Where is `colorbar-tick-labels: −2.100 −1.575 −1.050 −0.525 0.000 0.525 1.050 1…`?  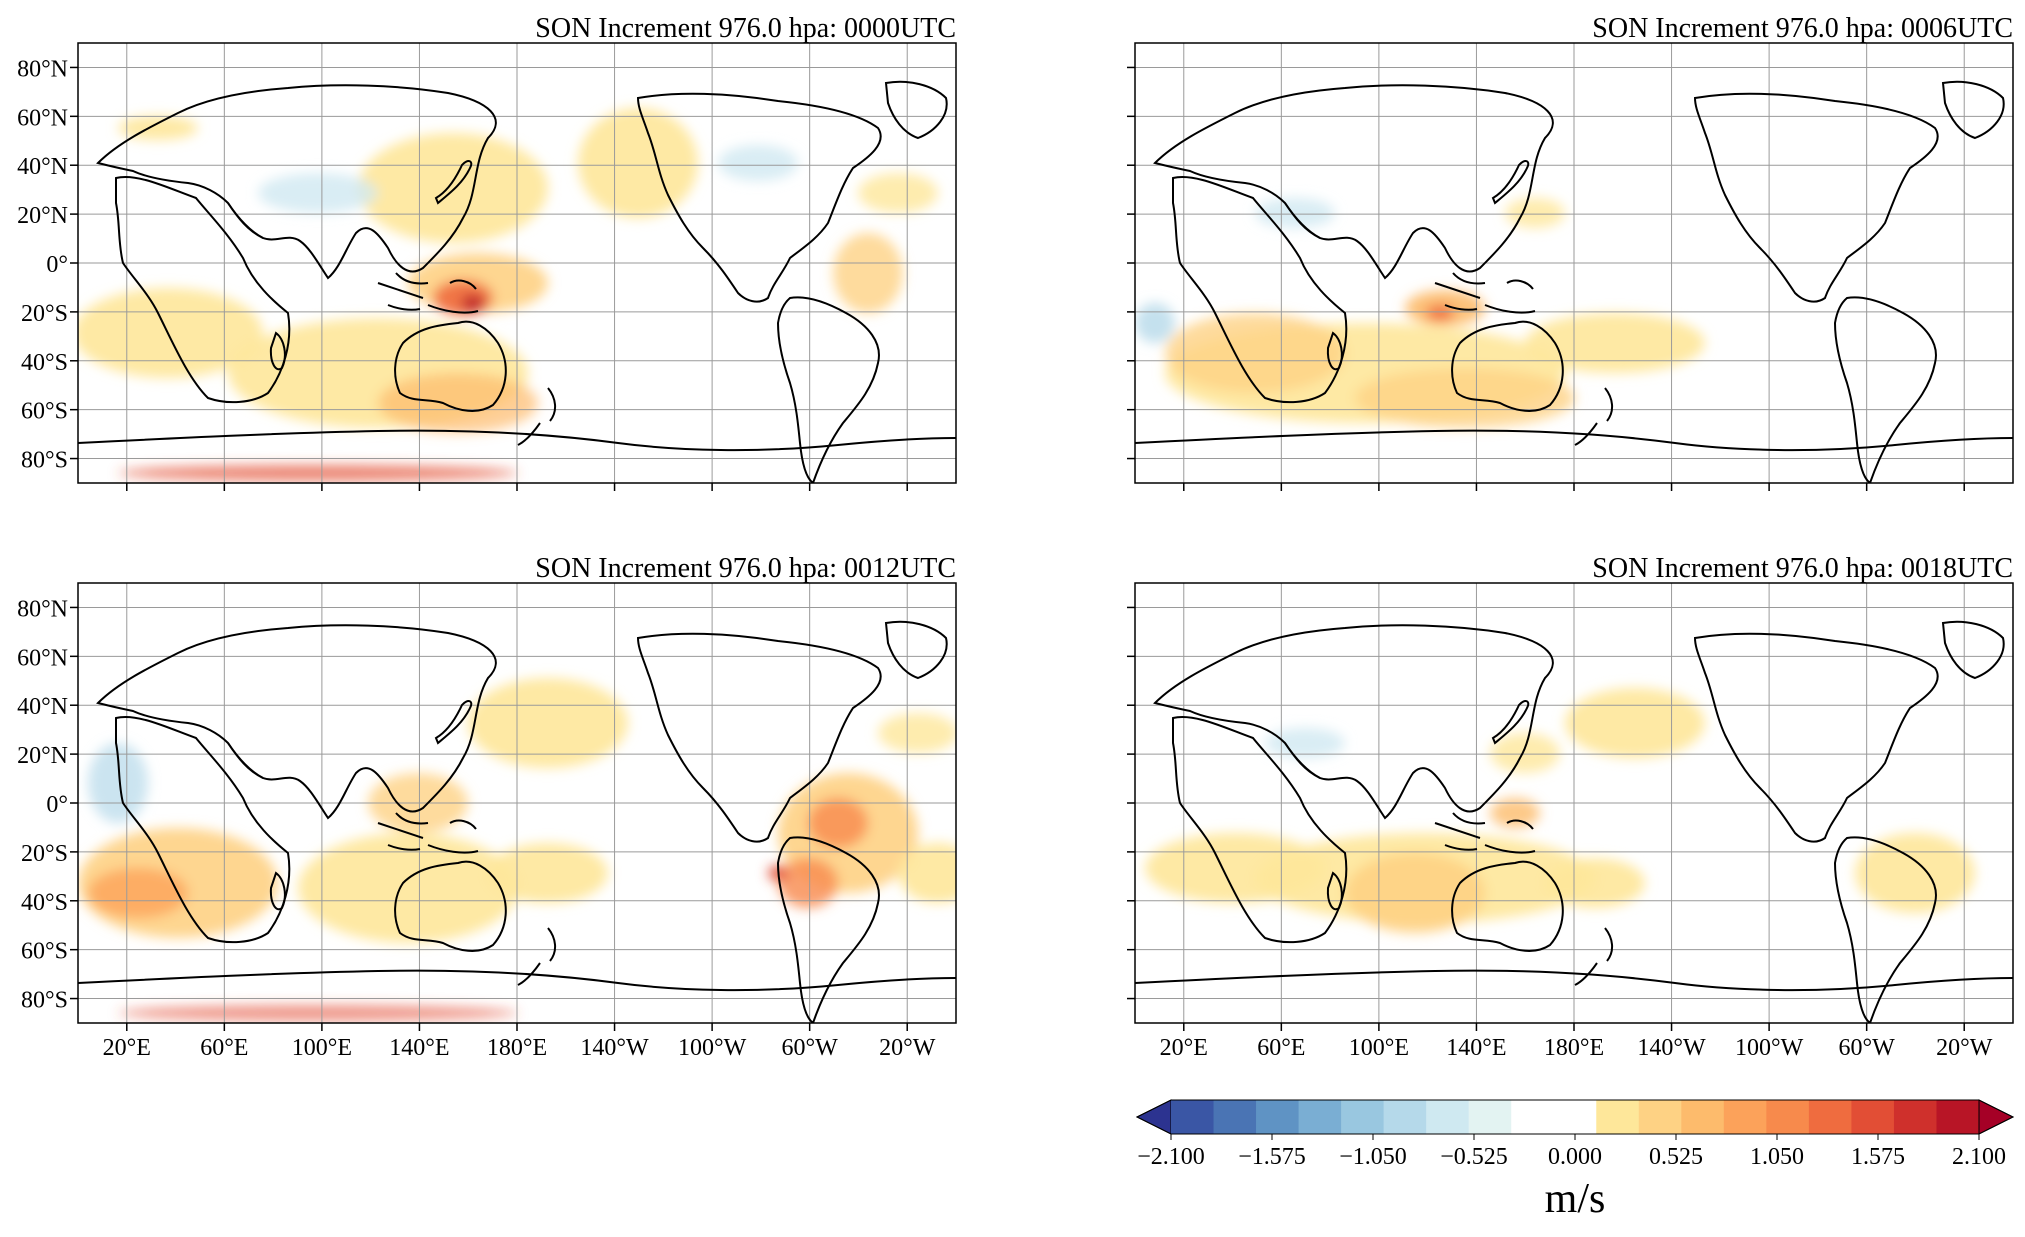 colorbar-tick-labels: −2.100 −1.575 −1.050 −0.525 0.000 0.525 1.050 1… is located at coordinates (1571, 1152).